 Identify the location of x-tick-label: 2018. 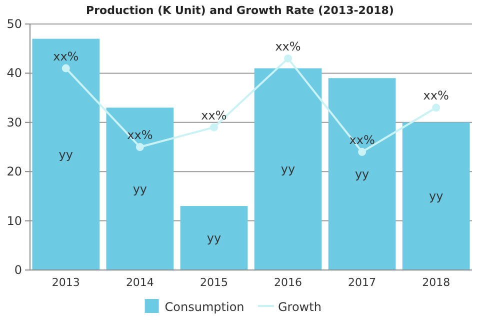
(436, 282).